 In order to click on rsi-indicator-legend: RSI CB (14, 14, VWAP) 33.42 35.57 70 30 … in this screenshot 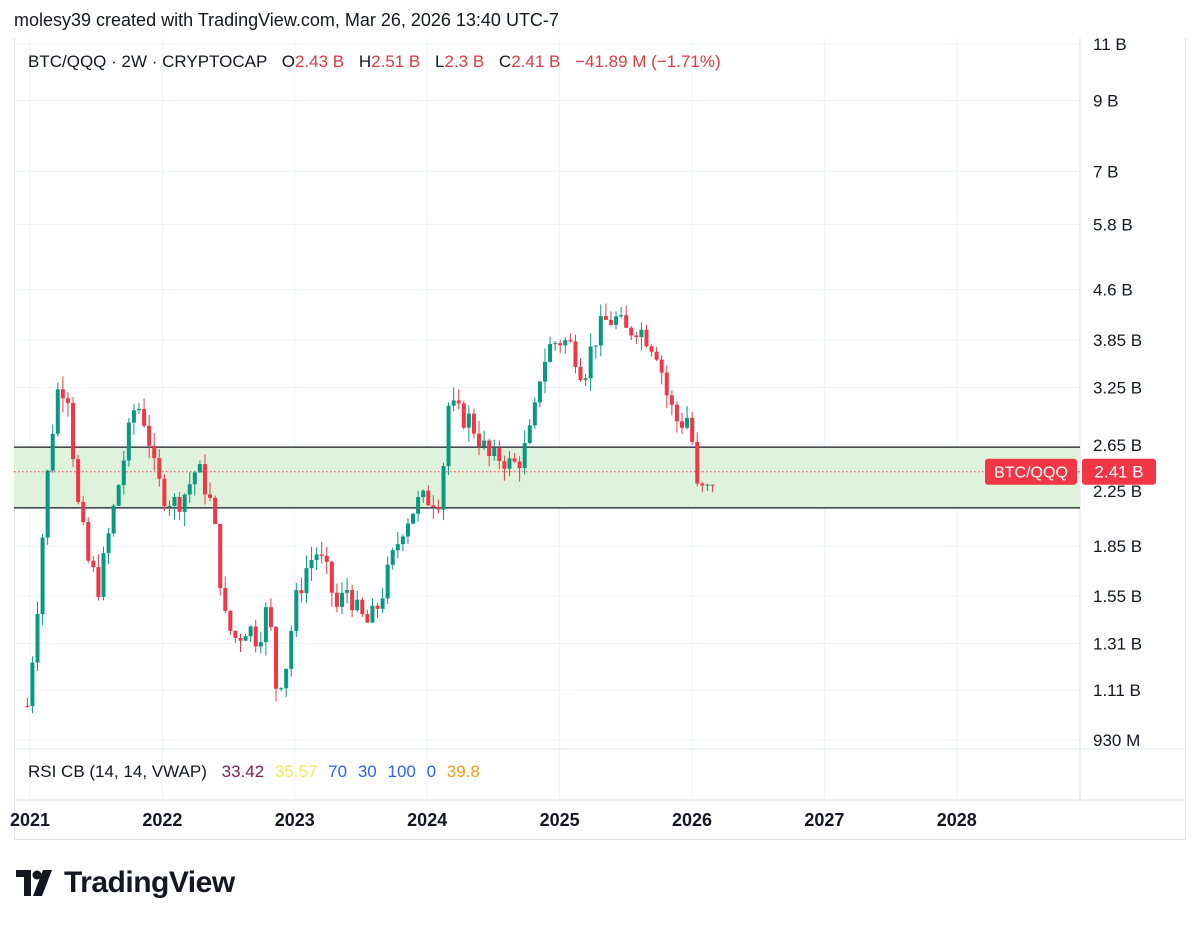, I will do `click(257, 772)`.